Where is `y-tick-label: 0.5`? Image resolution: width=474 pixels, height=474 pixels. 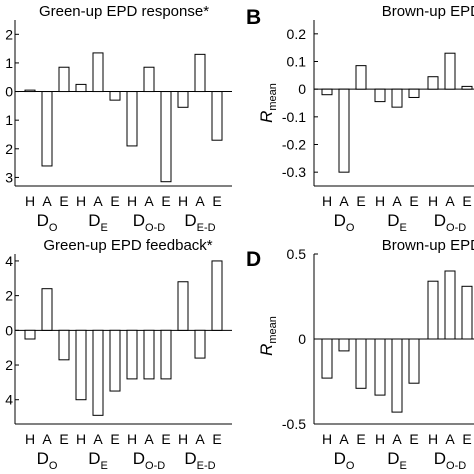
y-tick-label: 0.5 is located at coordinates (297, 254).